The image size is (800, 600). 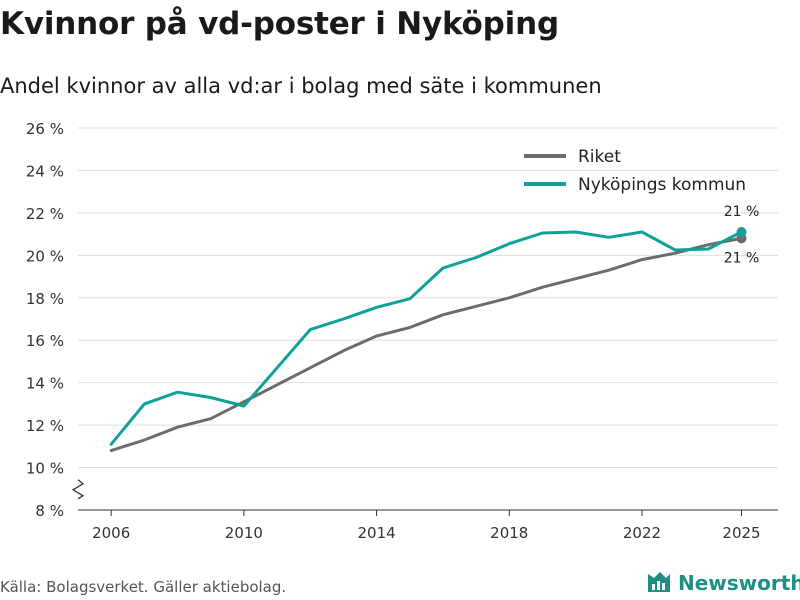 I want to click on y-tick-label: 8 %, so click(x=49, y=511).